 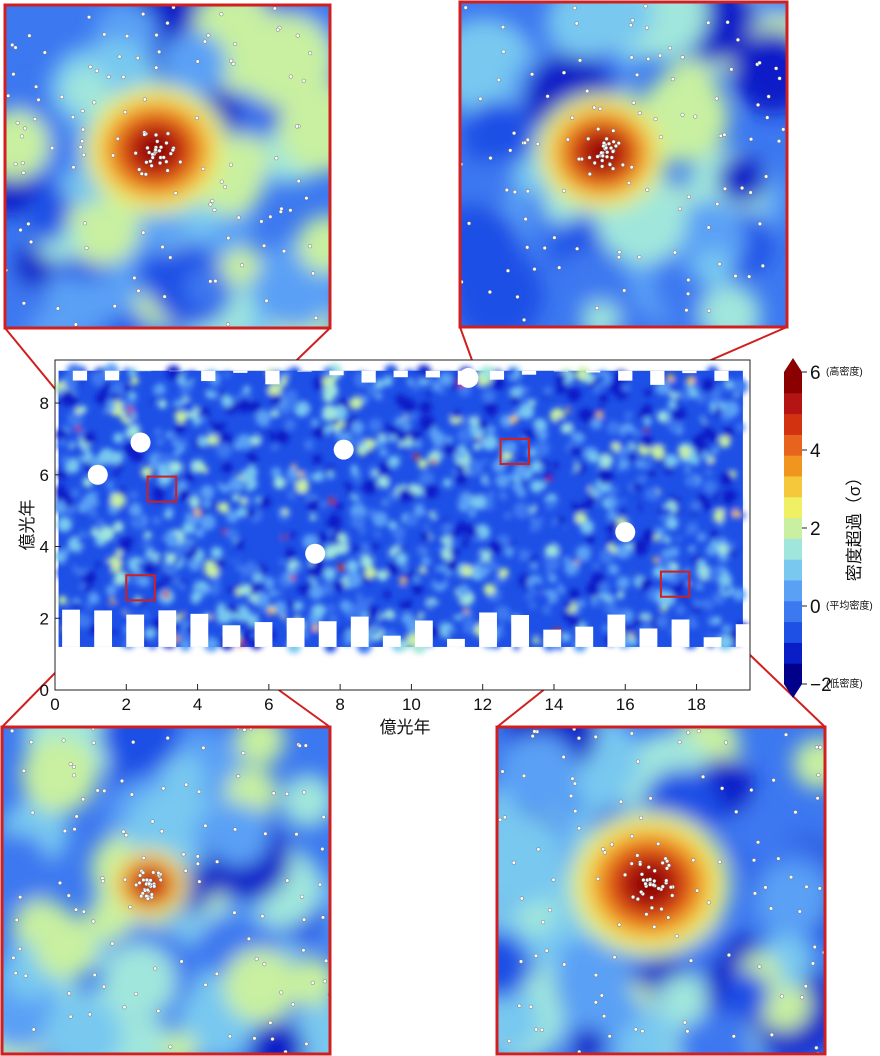 What do you see at coordinates (554, 704) in the screenshot?
I see `x-tick-label: 14` at bounding box center [554, 704].